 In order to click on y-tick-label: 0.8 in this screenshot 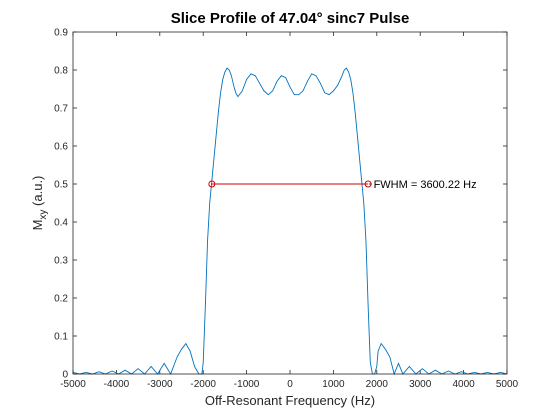, I will do `click(61, 71)`.